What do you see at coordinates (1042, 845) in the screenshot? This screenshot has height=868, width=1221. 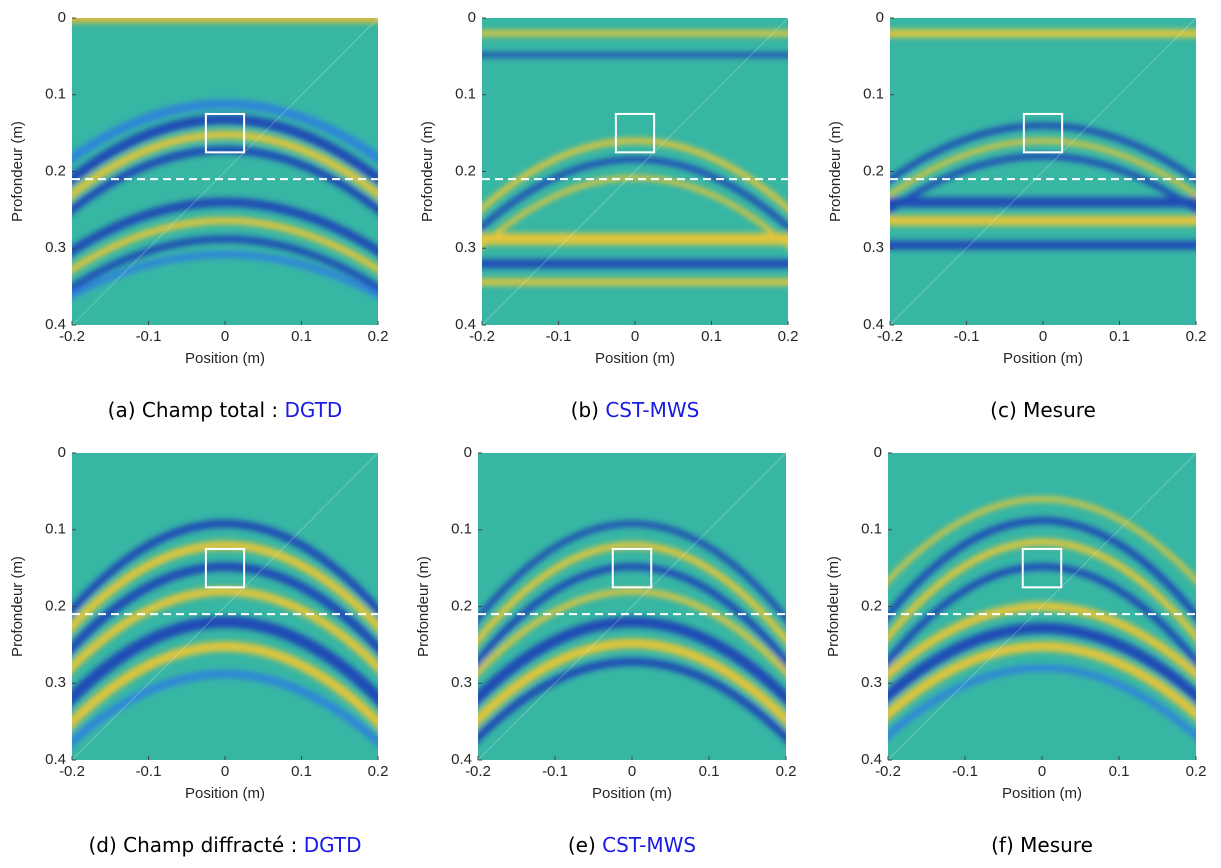 I see `caption-text: (f) Mesure` at bounding box center [1042, 845].